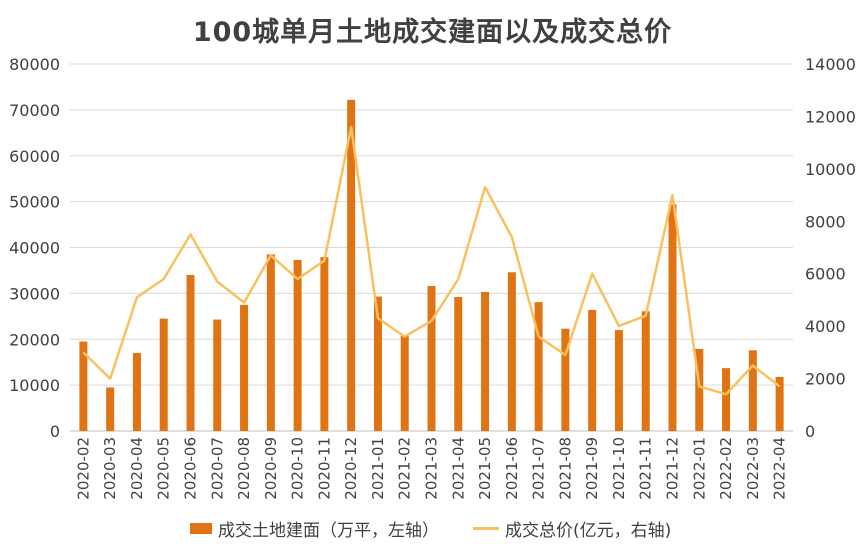 This screenshot has height=552, width=865. I want to click on legend-label-bar: 成交土地建面（万平，左轴）, so click(328, 531).